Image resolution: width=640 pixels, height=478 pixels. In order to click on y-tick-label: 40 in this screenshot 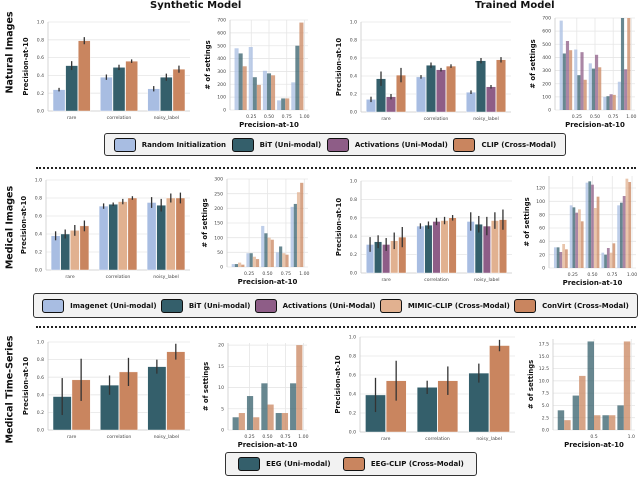, I will do `click(542, 242)`.